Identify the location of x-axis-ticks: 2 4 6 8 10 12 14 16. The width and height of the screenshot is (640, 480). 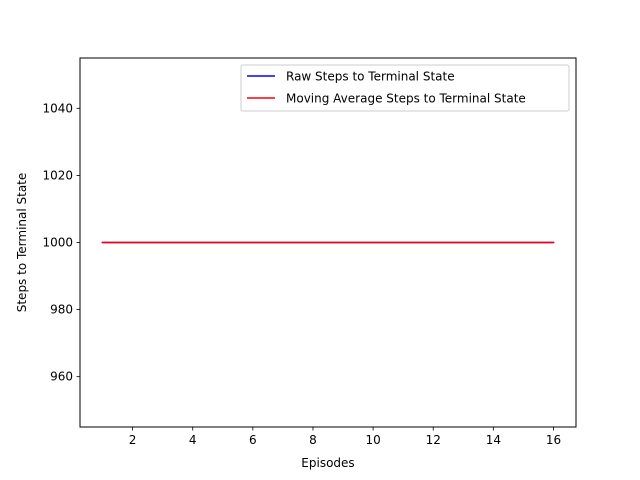
(345, 437).